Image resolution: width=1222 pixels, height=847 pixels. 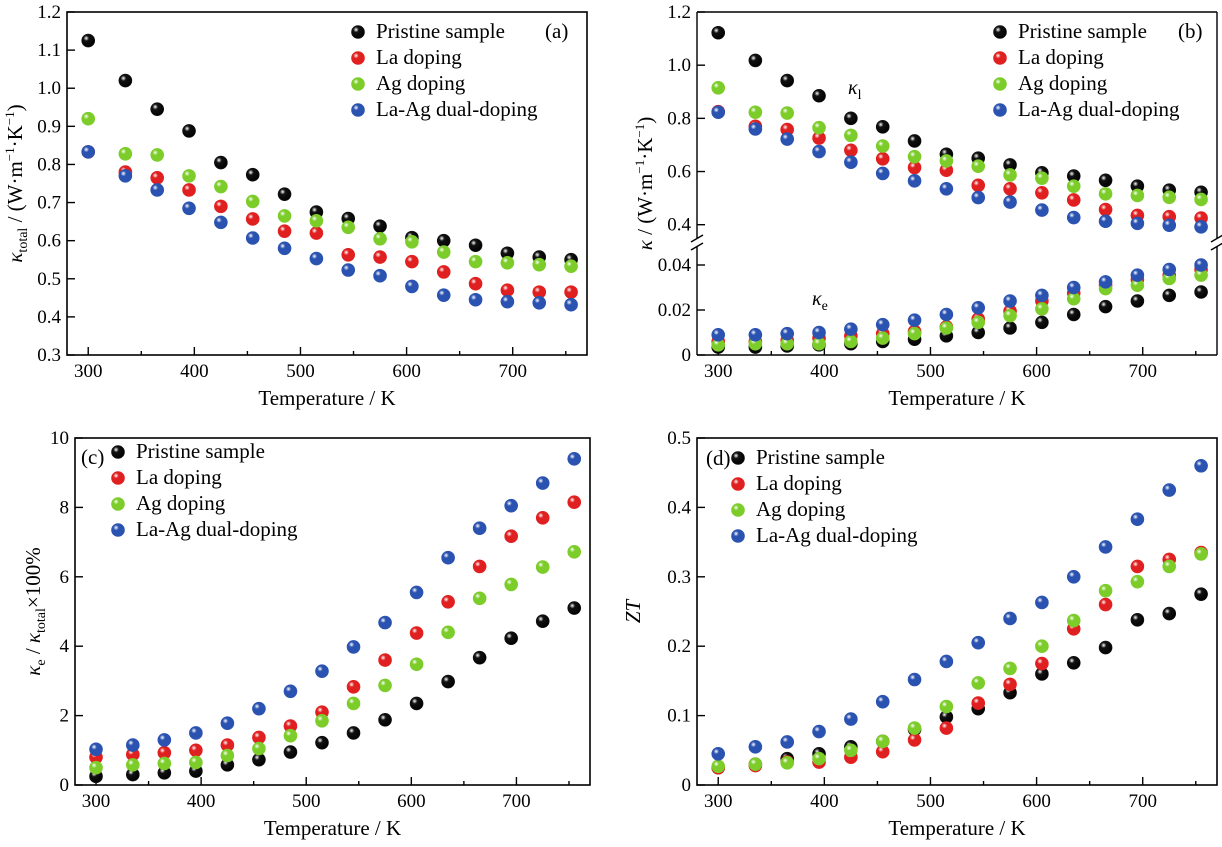 I want to click on series-la-ag-dual-doping, so click(x=335, y=604).